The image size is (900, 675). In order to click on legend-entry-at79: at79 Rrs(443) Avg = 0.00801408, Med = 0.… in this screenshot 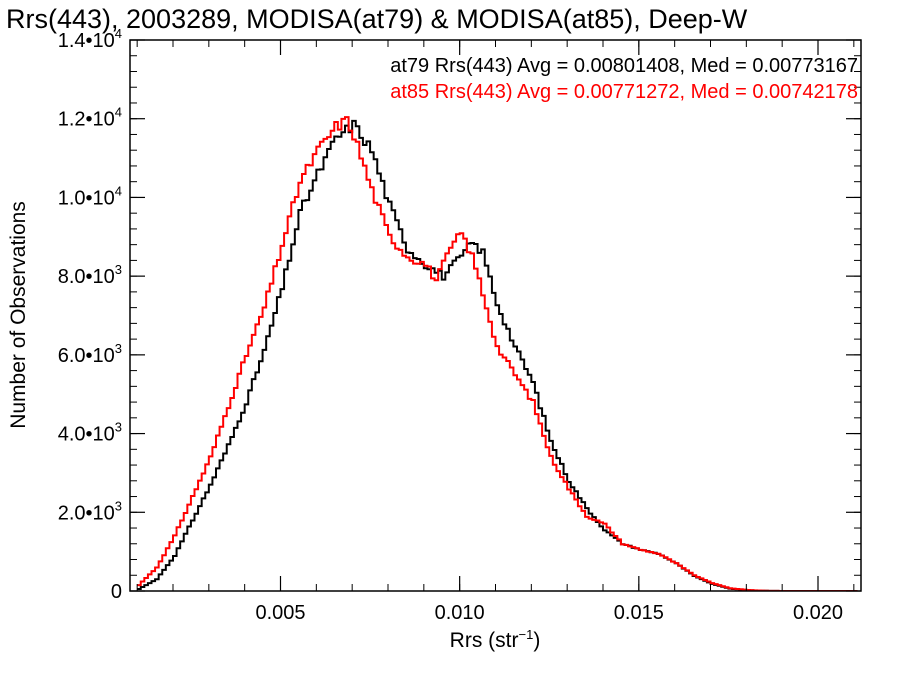, I will do `click(624, 66)`.